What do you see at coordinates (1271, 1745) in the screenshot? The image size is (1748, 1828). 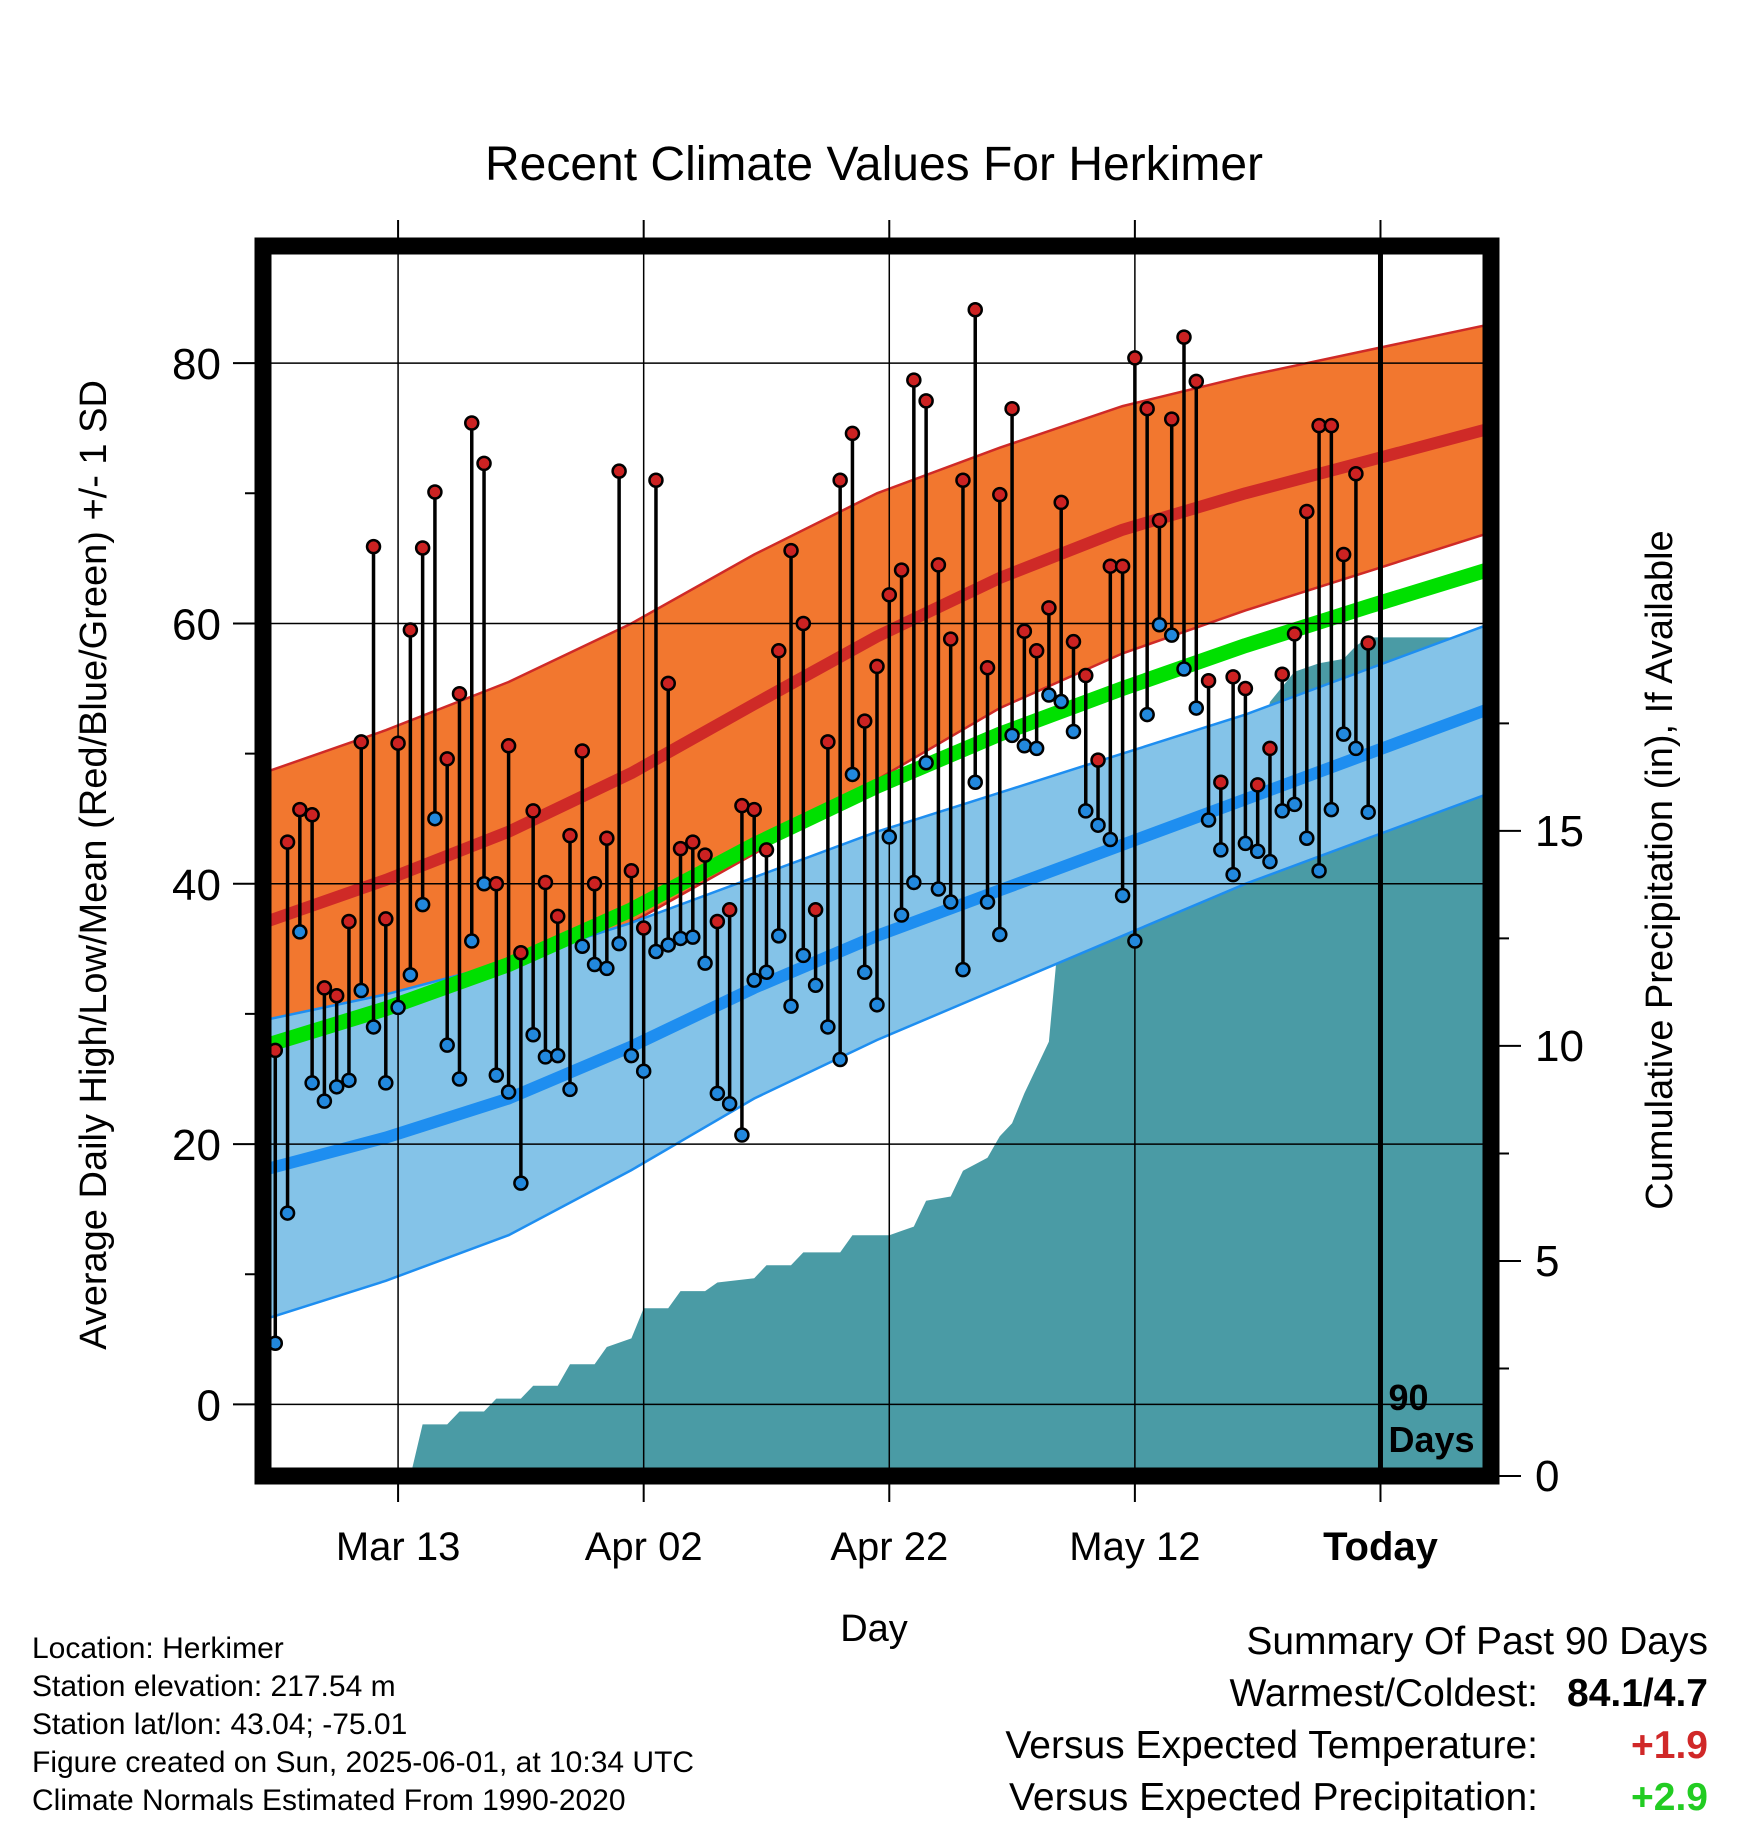 I see `temp-vs-expected-label: Versus Expected Temperature:` at bounding box center [1271, 1745].